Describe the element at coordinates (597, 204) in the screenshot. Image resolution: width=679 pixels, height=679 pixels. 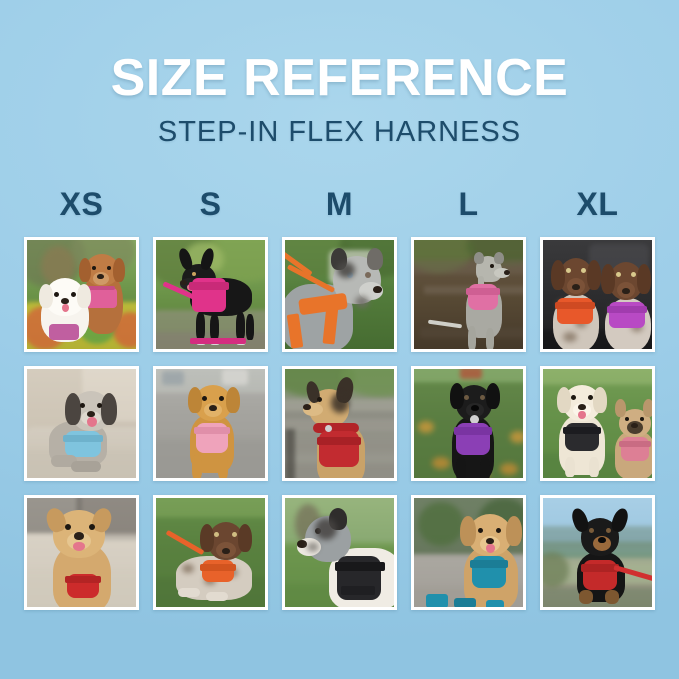
I see `size-label-xl: XL` at that location.